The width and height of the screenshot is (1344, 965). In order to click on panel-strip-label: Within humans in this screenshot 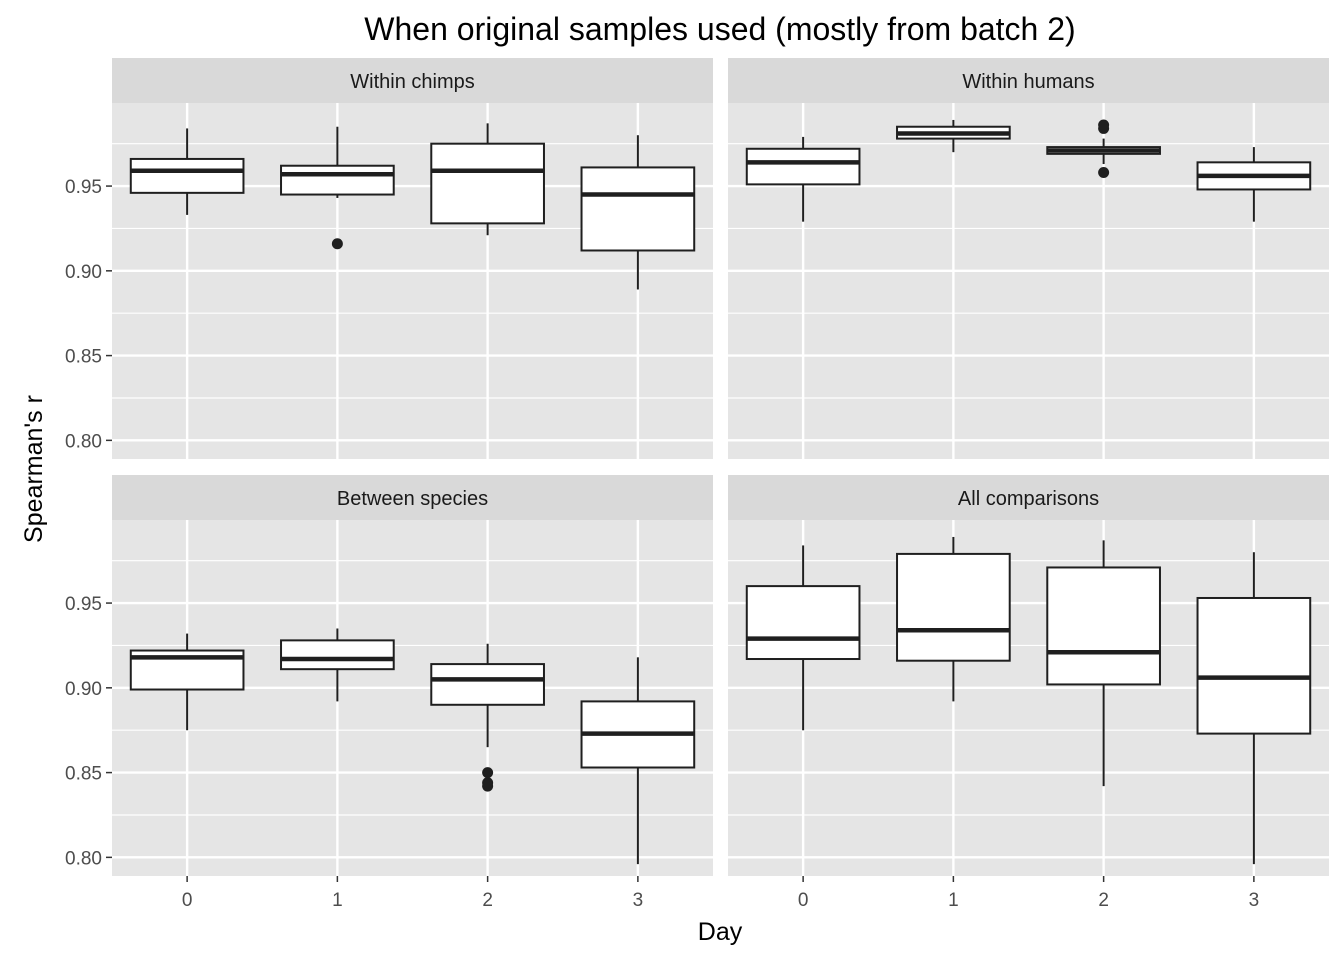, I will do `click(1028, 82)`.